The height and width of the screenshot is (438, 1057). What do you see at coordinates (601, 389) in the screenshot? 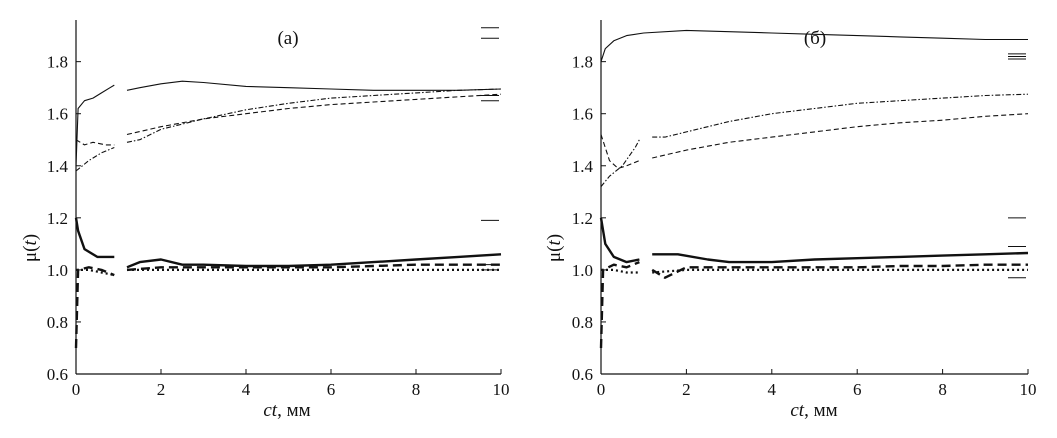
I see `panel-b-x-tick-label: 0` at bounding box center [601, 389].